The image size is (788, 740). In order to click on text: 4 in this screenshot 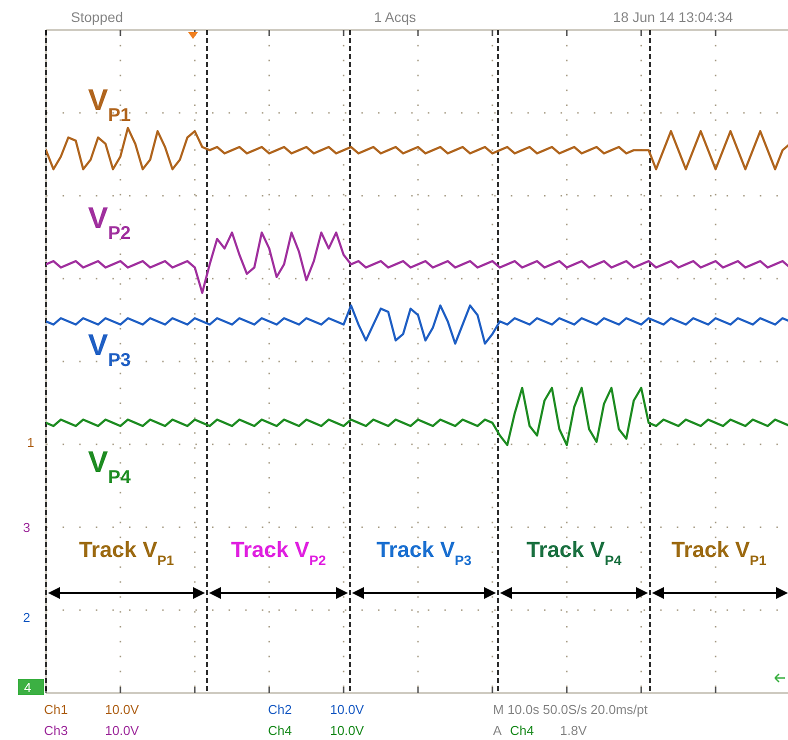, I will do `click(28, 687)`.